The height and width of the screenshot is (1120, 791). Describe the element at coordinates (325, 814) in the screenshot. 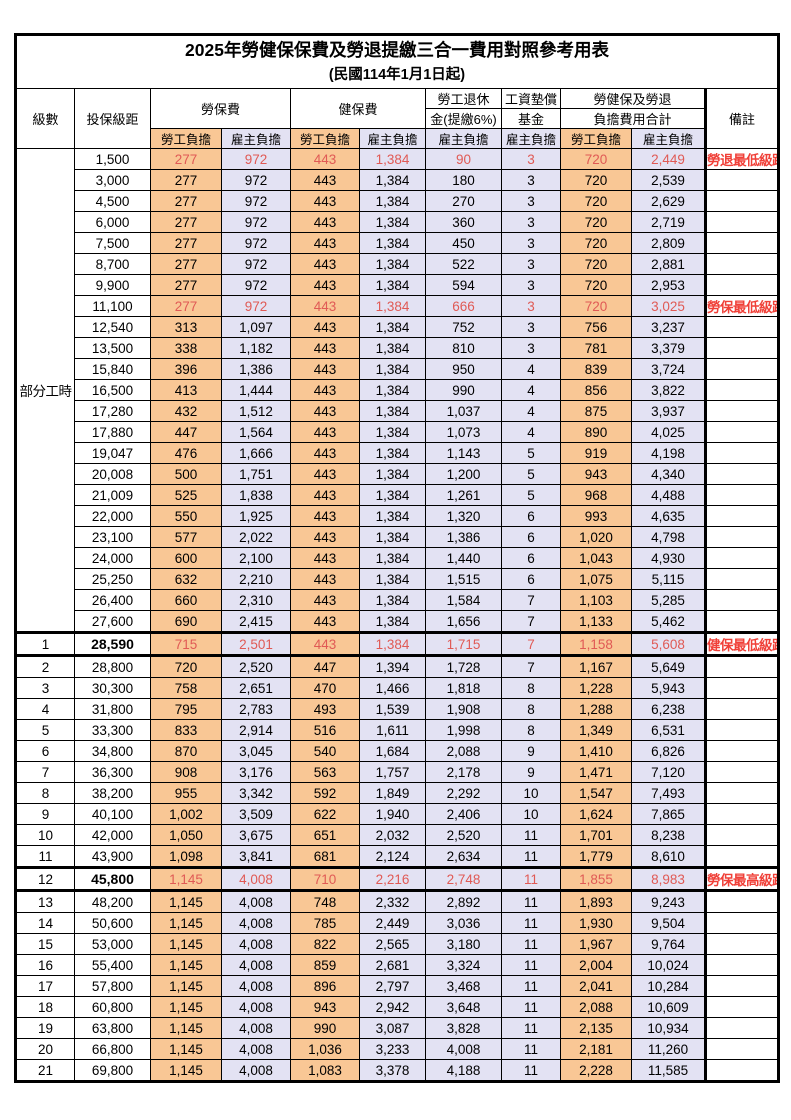

I see `fee-cell: 622` at that location.